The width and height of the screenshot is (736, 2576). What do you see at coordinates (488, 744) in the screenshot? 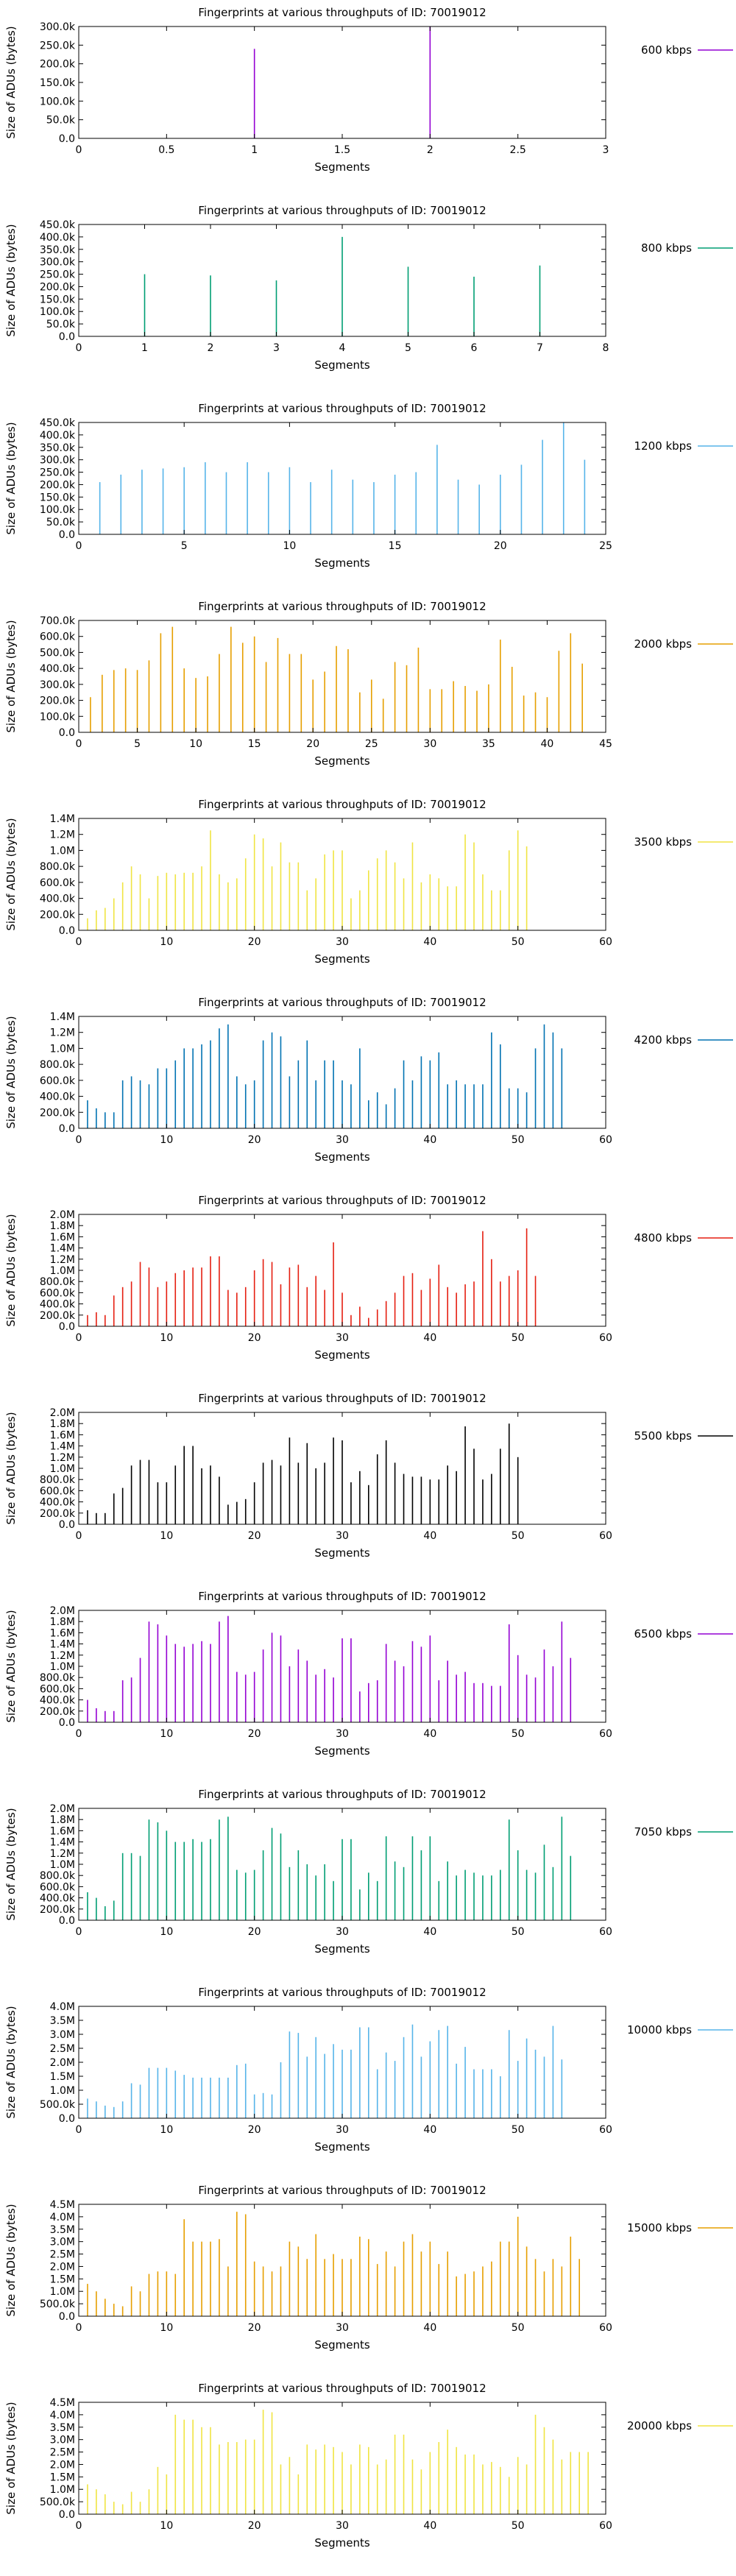
I see `x-tick-label: 35` at bounding box center [488, 744].